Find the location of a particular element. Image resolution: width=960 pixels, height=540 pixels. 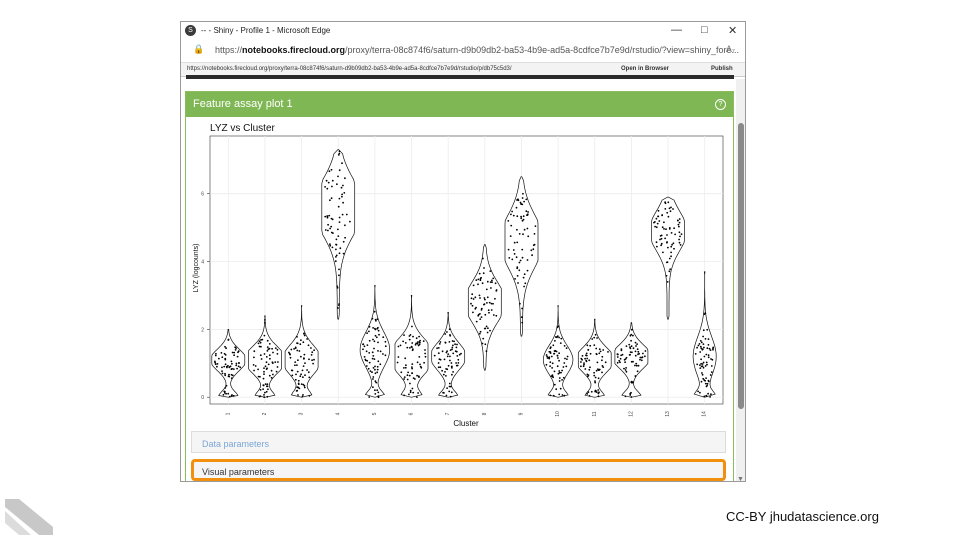

publish-button: Publish is located at coordinates (722, 69).